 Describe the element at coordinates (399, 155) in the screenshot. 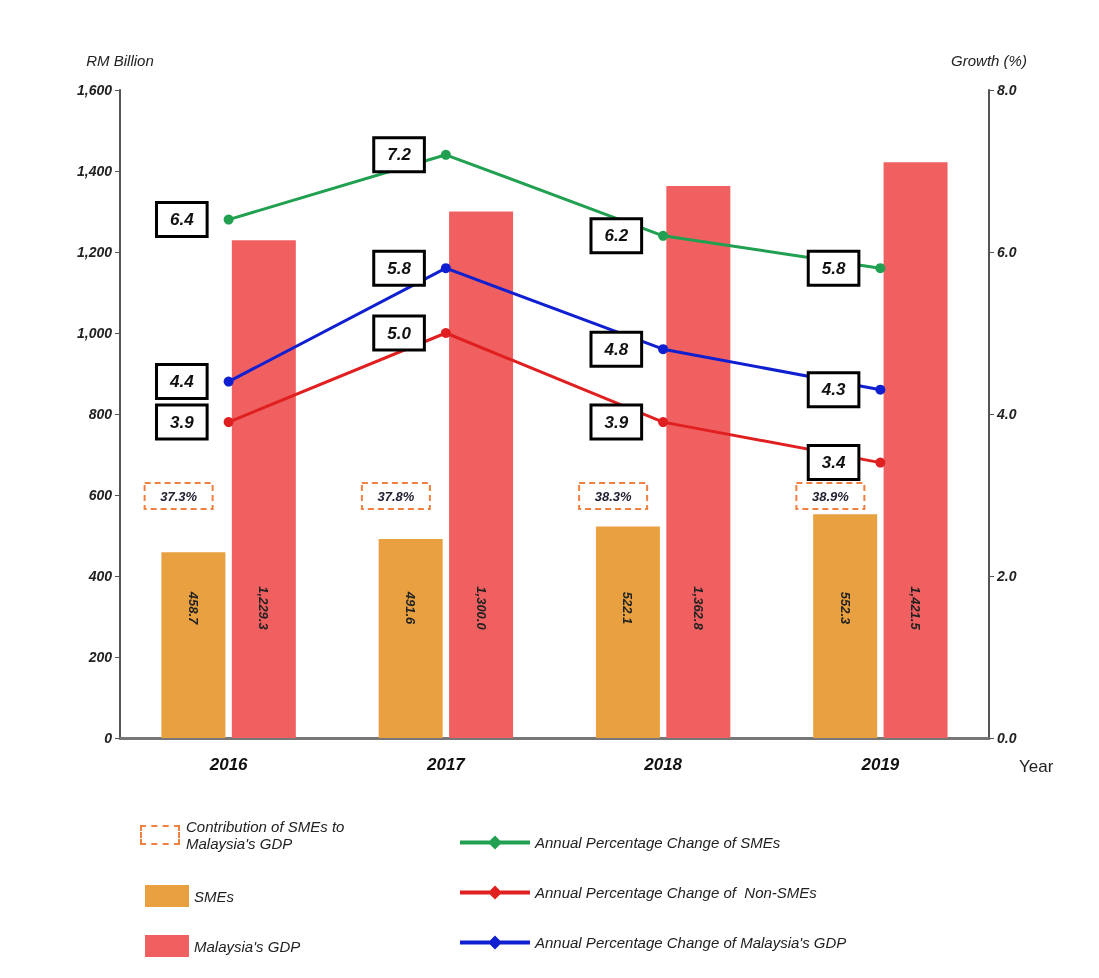

I see `data-label: 7.2` at that location.